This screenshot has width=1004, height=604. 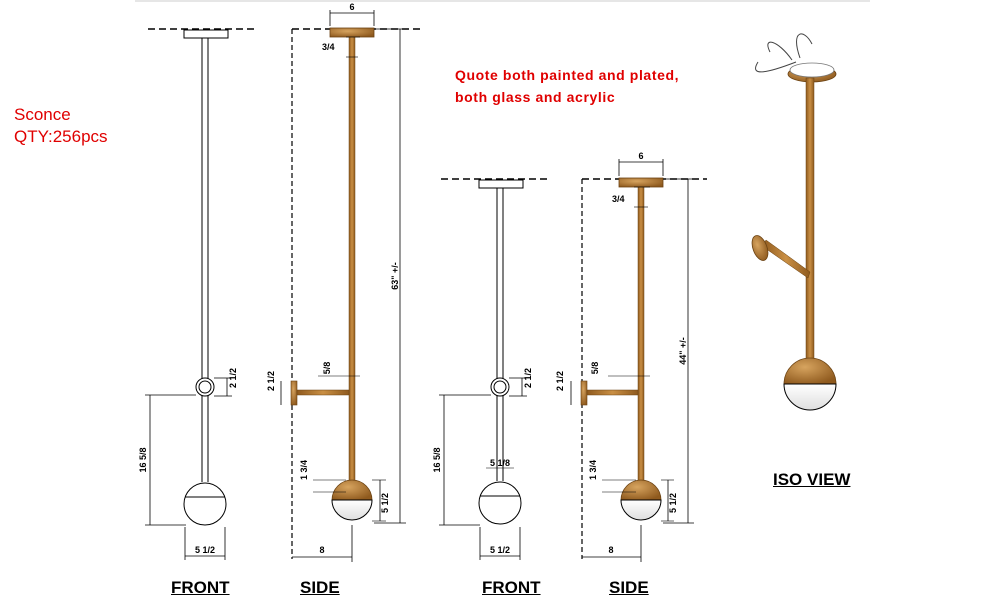 What do you see at coordinates (42, 114) in the screenshot?
I see `product-name: Sconce` at bounding box center [42, 114].